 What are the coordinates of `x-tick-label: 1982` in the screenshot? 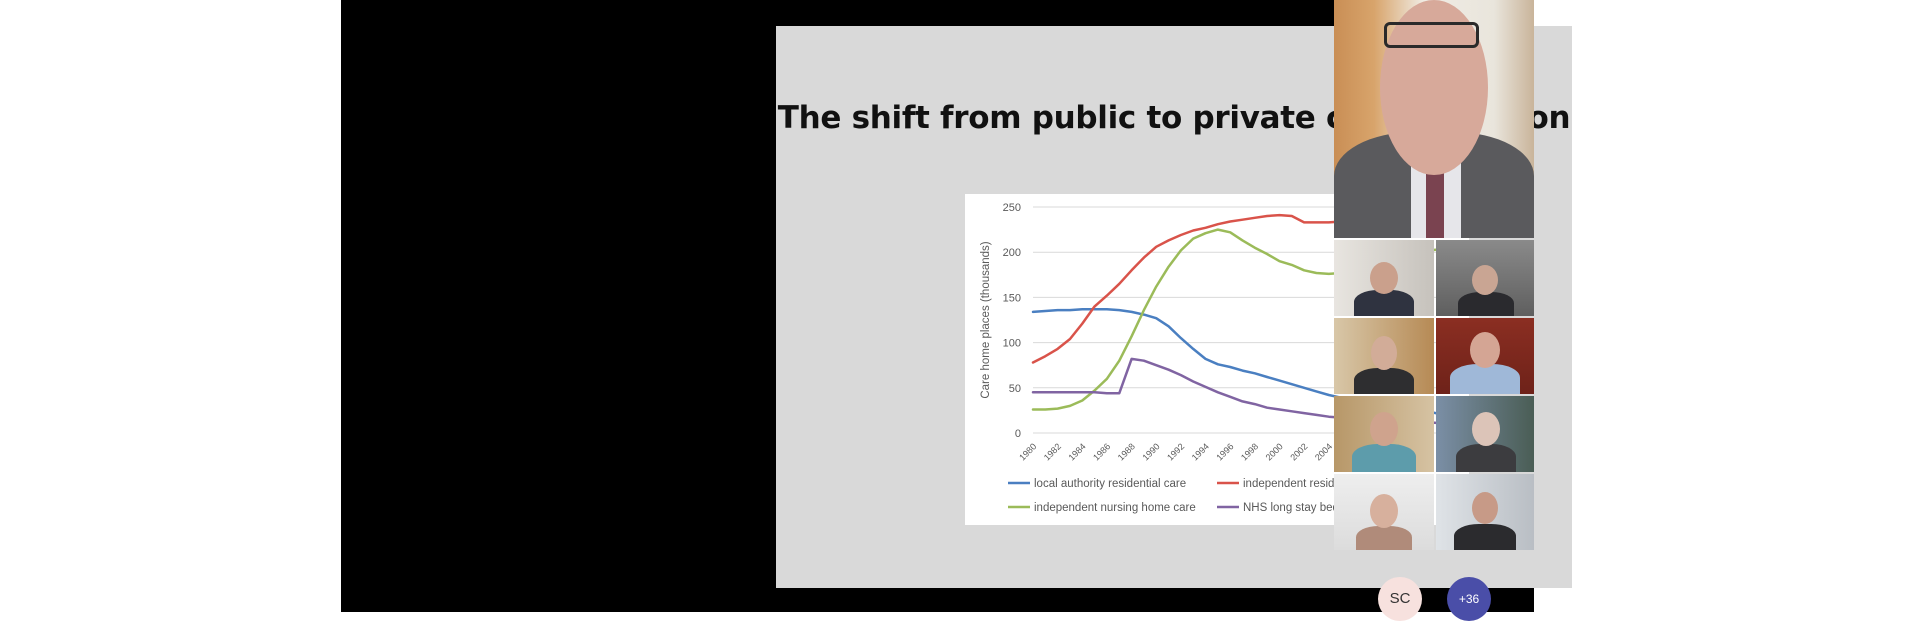 It's located at (1052, 451).